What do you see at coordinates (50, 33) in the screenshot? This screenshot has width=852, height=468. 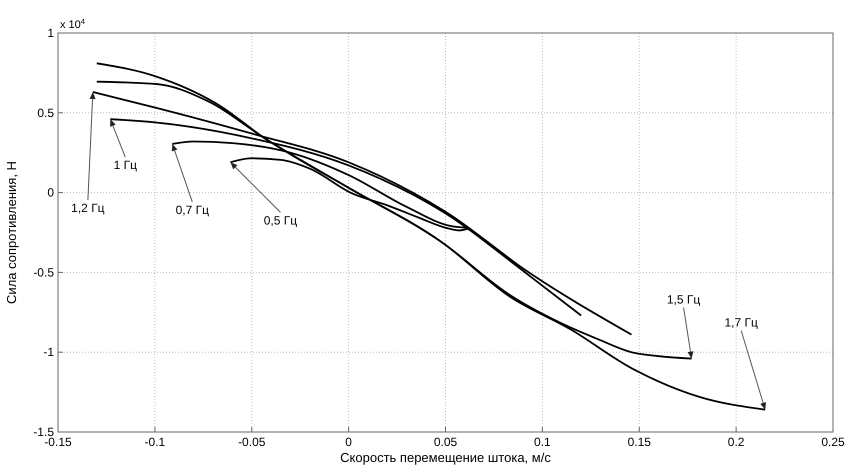 I see `y-tick-label: 1` at bounding box center [50, 33].